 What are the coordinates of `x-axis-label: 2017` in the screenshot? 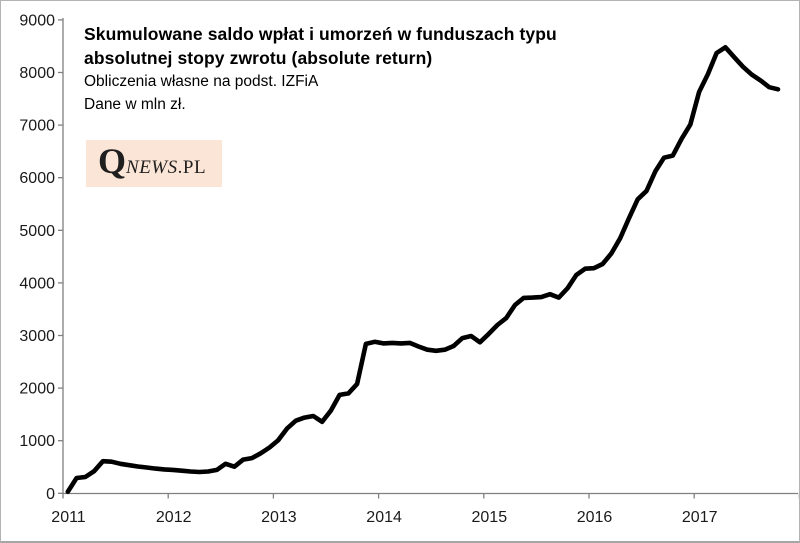 It's located at (700, 517).